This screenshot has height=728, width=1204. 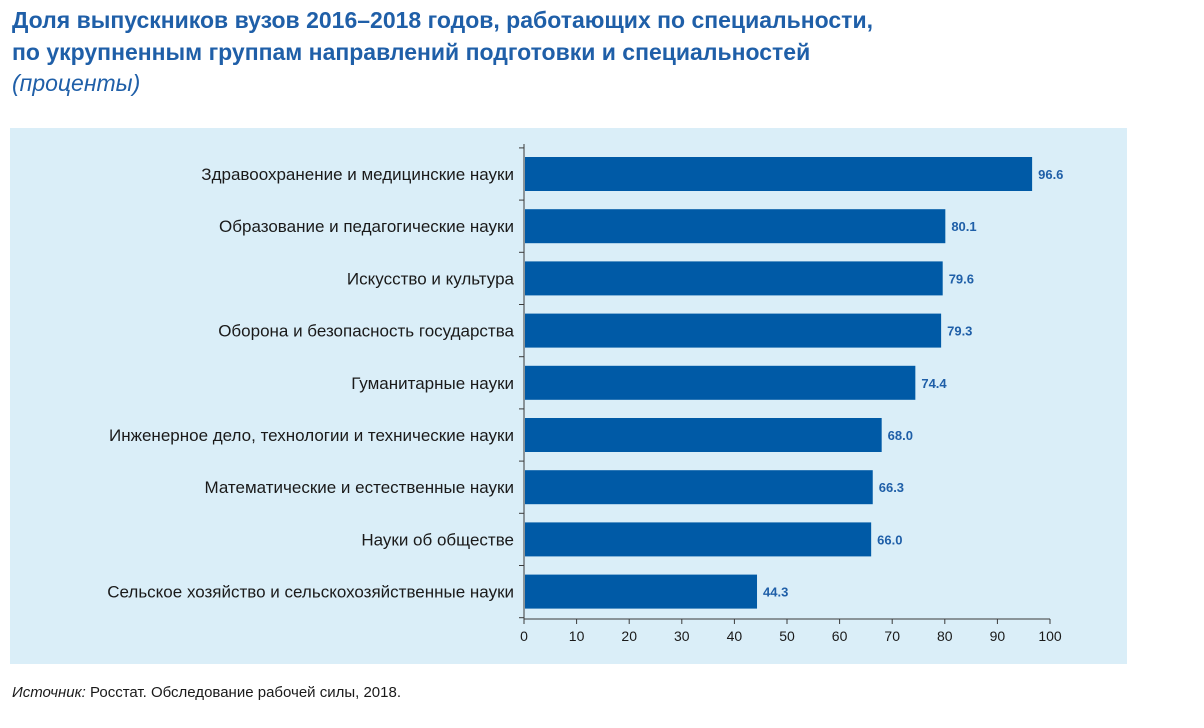 I want to click on x-tick-label: 100, so click(x=1050, y=636).